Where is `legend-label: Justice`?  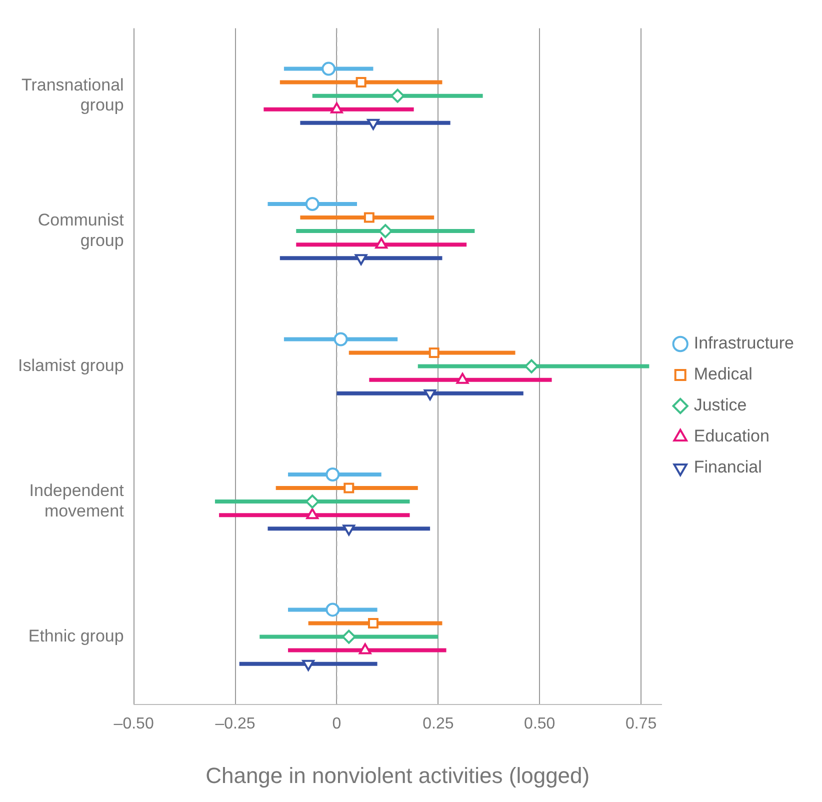 legend-label: Justice is located at coordinates (720, 405).